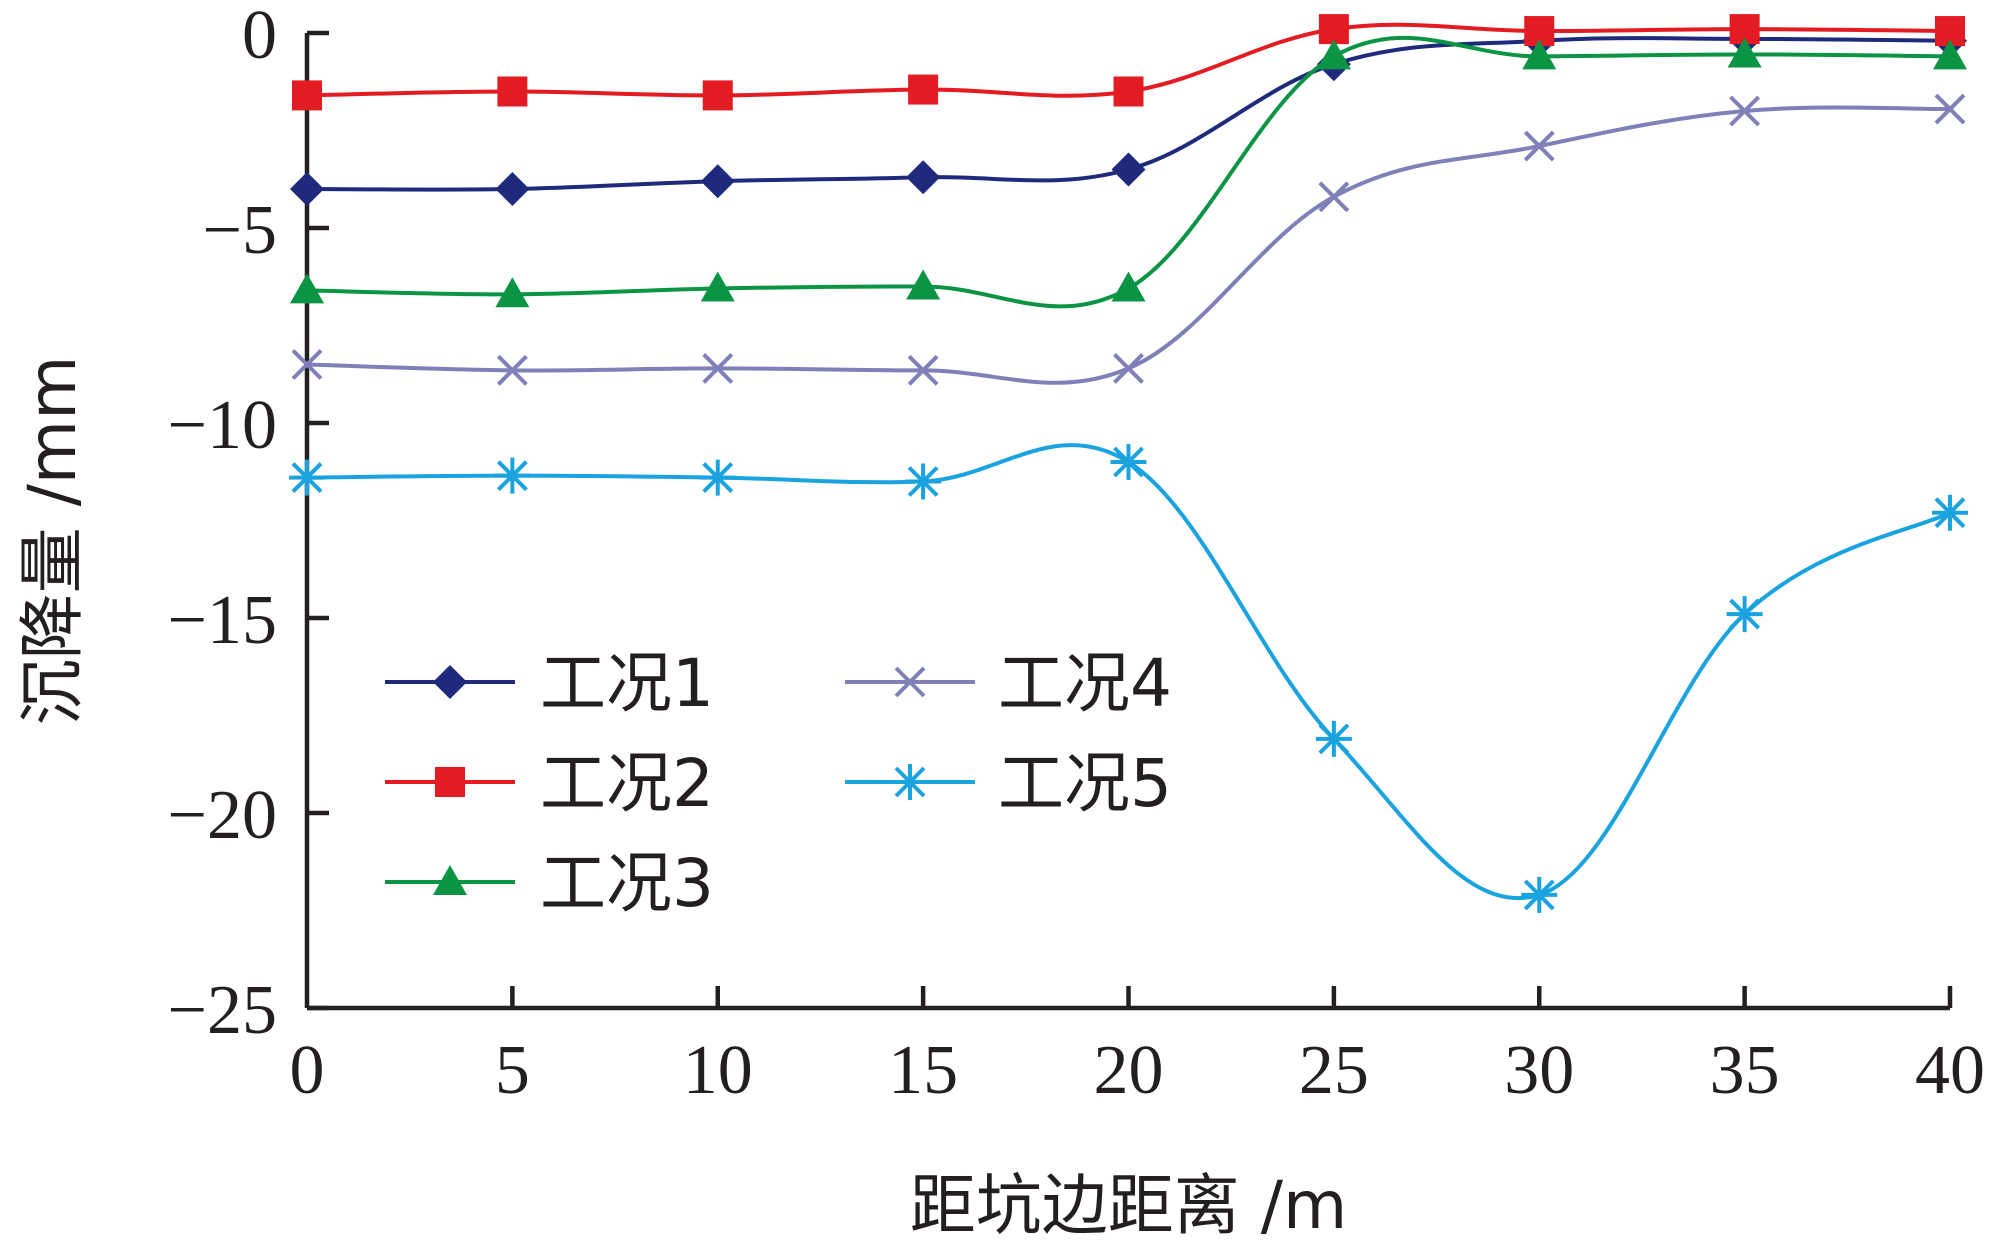  I want to click on y-axis-title: 沉降量 /mm, so click(52, 541).